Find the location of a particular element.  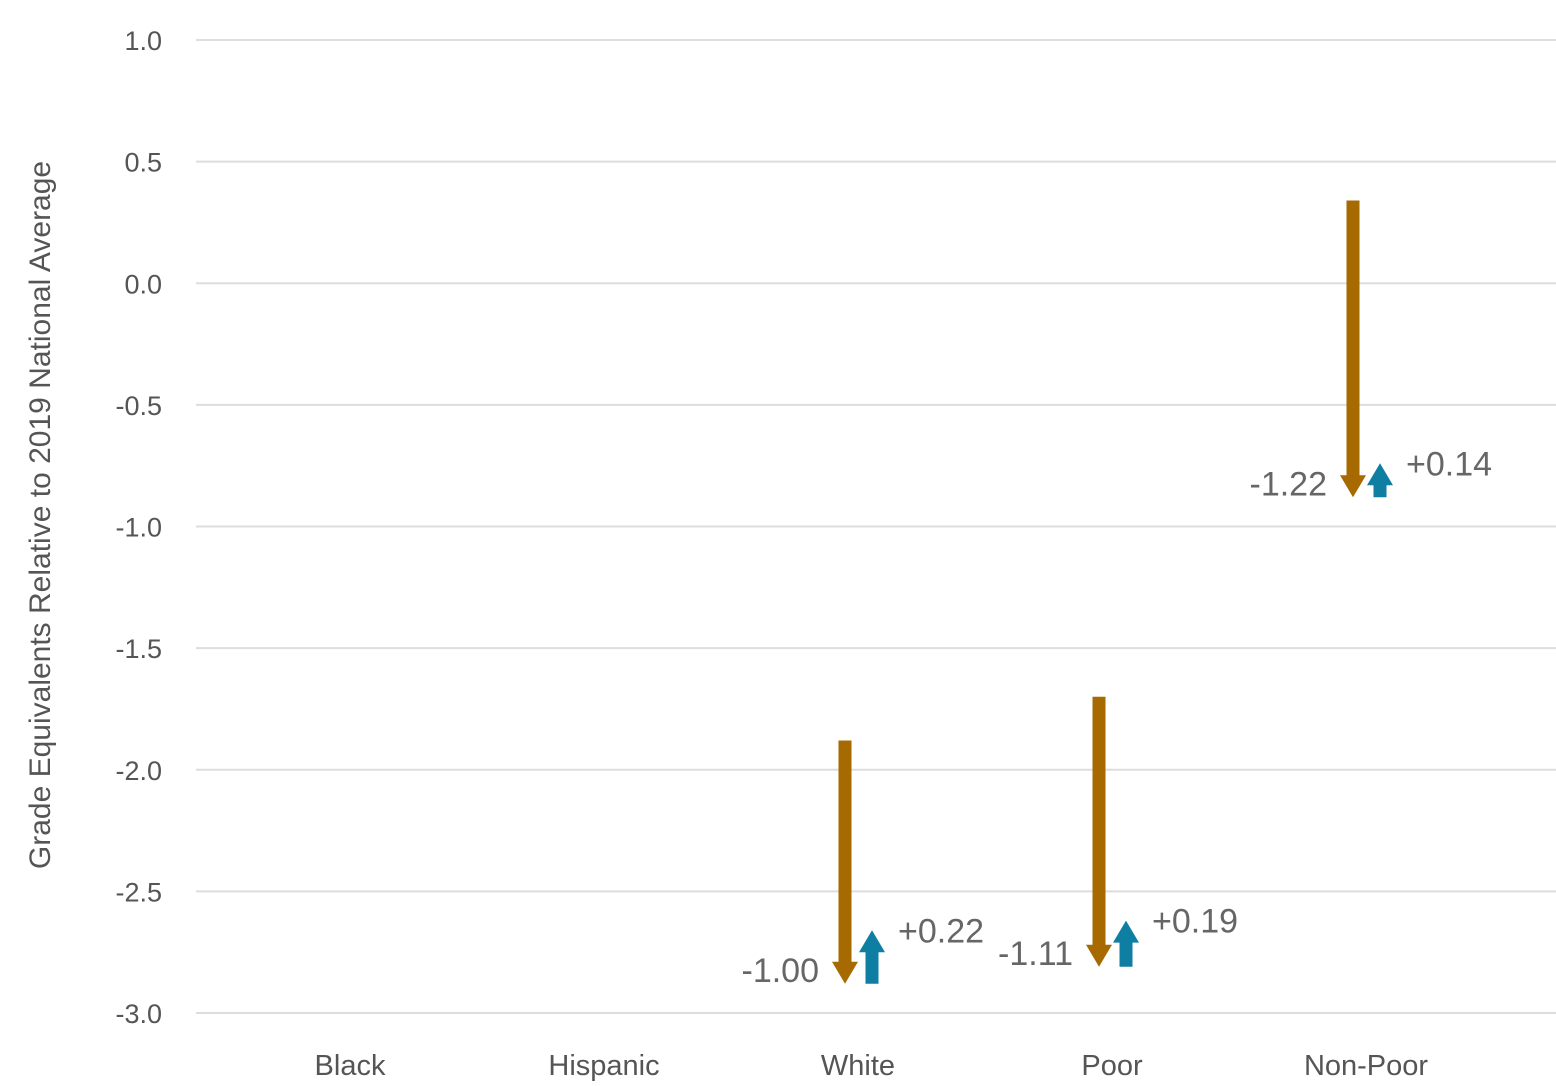

category-labels: Black Hispanic White Poor Non-Poor is located at coordinates (872, 1066).